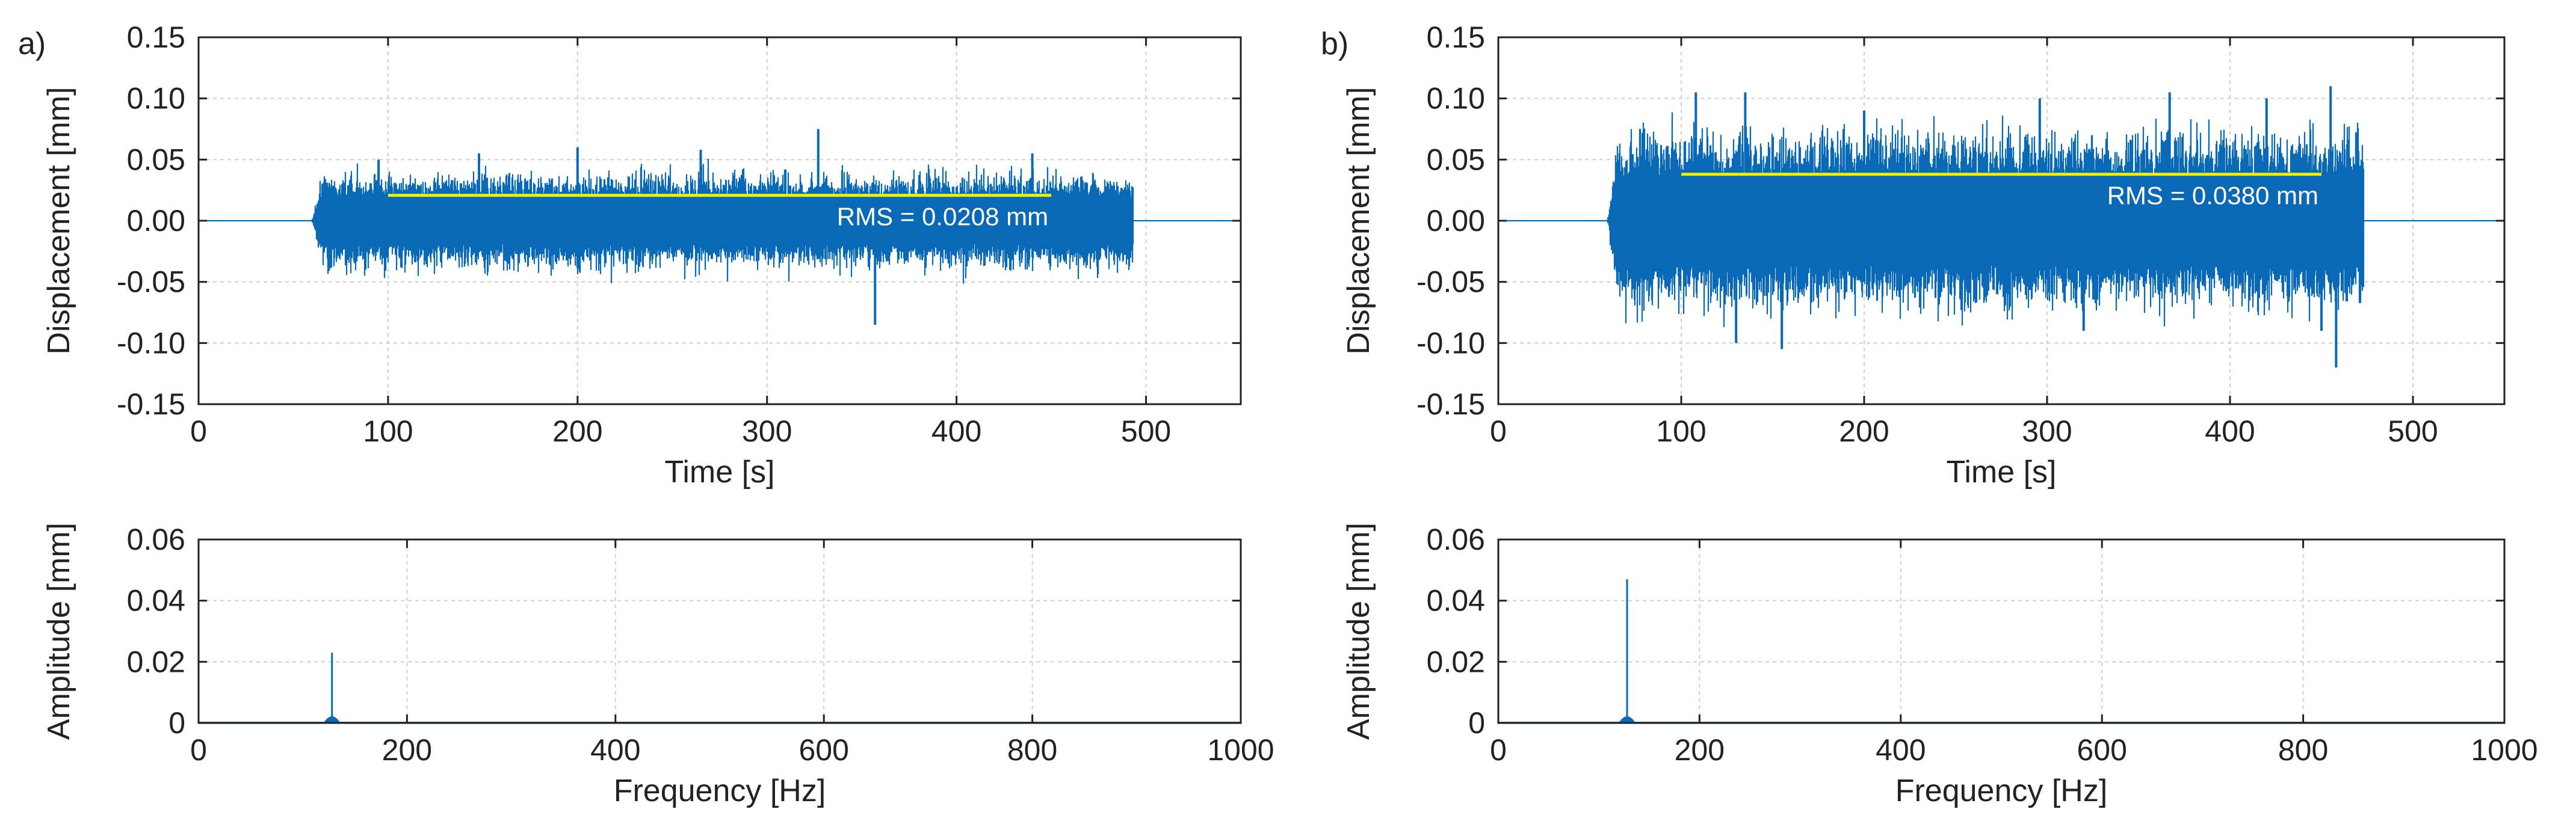 The image size is (2576, 827). I want to click on panel-label: a), so click(32, 43).